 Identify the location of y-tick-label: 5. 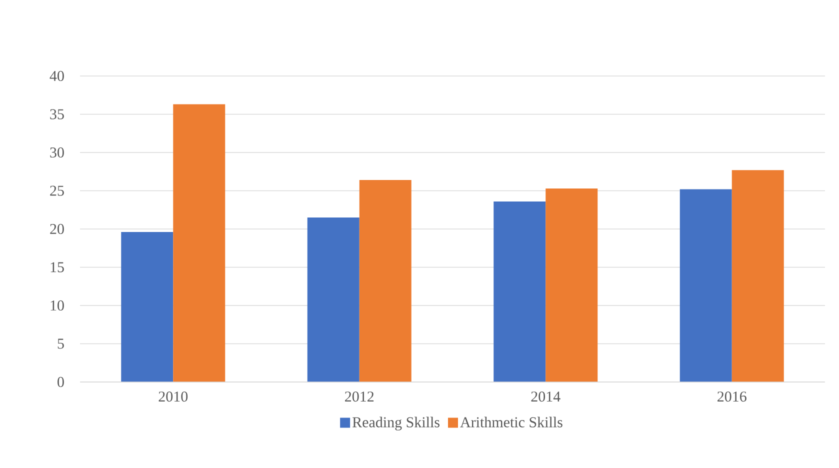
(61, 343).